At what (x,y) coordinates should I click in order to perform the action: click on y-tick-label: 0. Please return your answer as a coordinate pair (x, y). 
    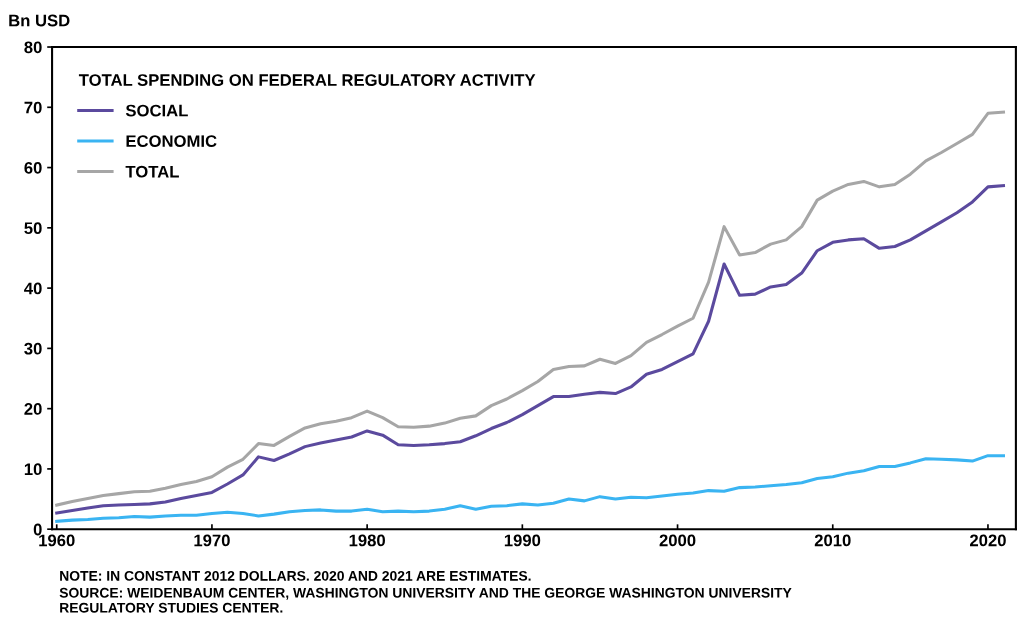
    Looking at the image, I should click on (37, 529).